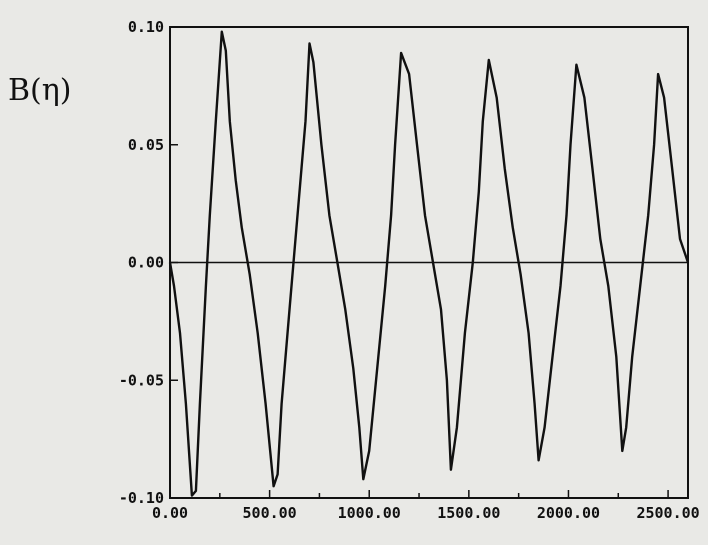 This screenshot has height=545, width=708. I want to click on y-axis-ticks: 0.10 0.05 0.00 -0.05 -0.10, so click(148, 262).